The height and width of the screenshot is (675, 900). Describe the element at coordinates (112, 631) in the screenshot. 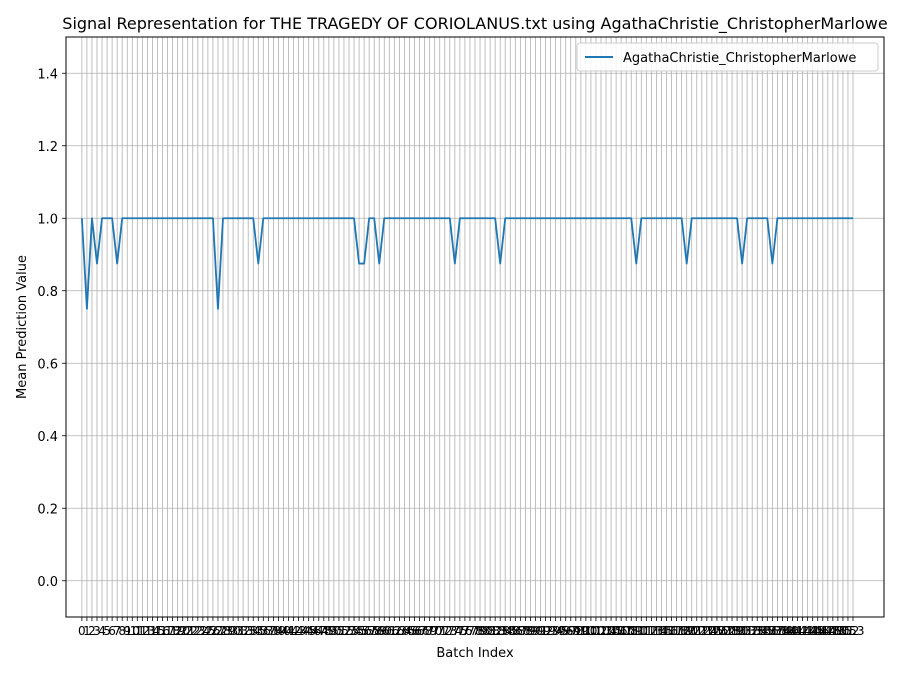

I see `x-tick-label: 6` at that location.